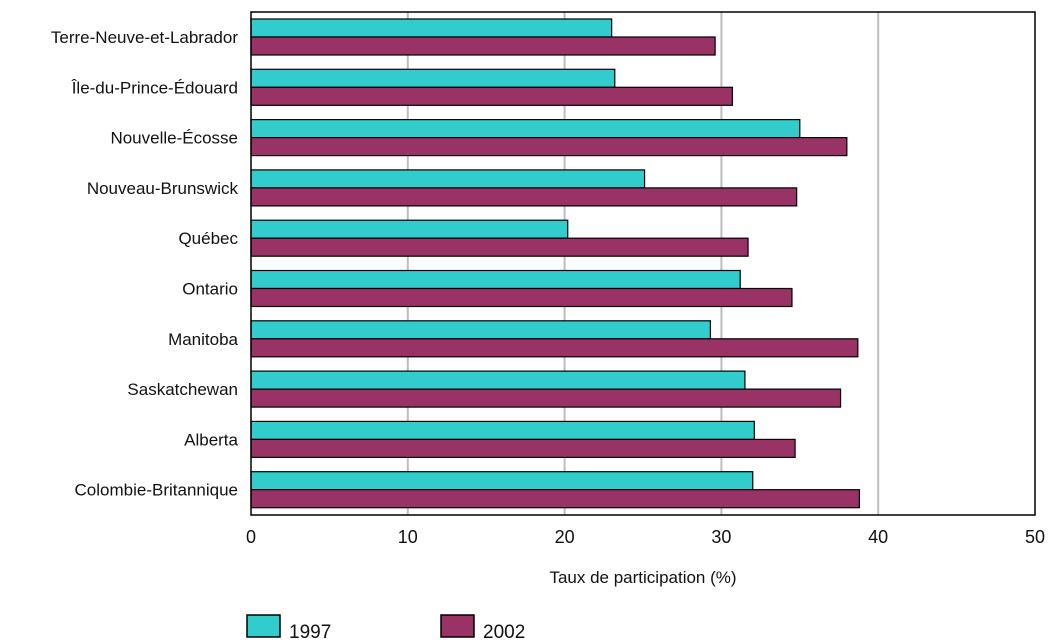 Image resolution: width=1050 pixels, height=640 pixels. Describe the element at coordinates (385, 627) in the screenshot. I see `legend: 1997 2002` at that location.